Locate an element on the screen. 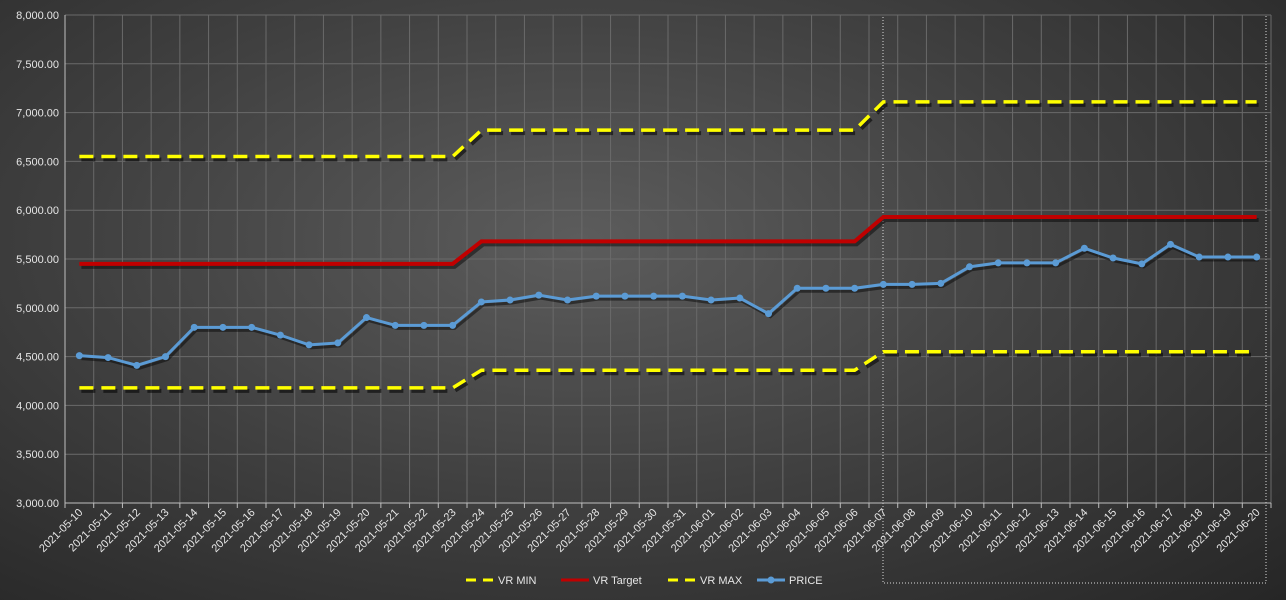 This screenshot has height=600, width=1286. y-tick-label: 6,000.00 is located at coordinates (37, 211).